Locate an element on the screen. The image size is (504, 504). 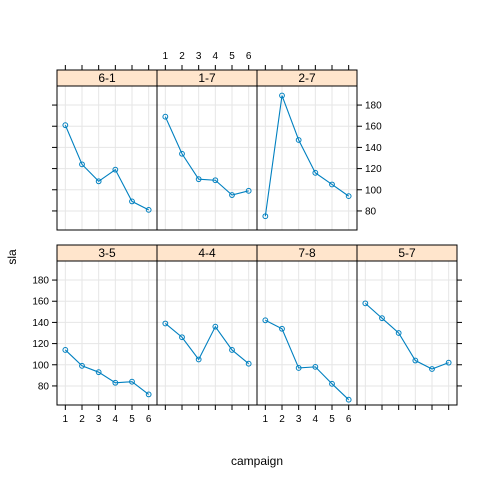
x-tick-label-top: 6 is located at coordinates (249, 56).